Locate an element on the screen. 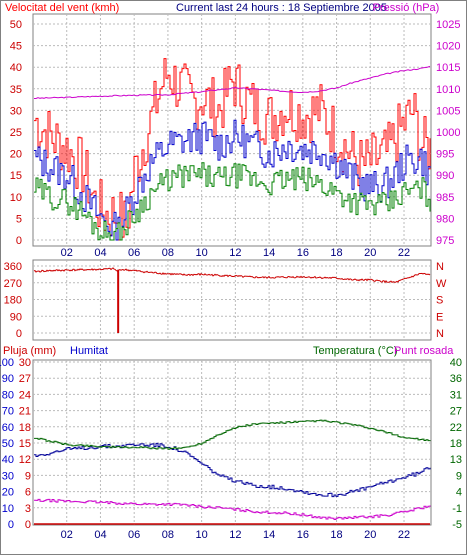 This screenshot has height=555, width=467. rain-y-tick-label: 6 is located at coordinates (28, 493).